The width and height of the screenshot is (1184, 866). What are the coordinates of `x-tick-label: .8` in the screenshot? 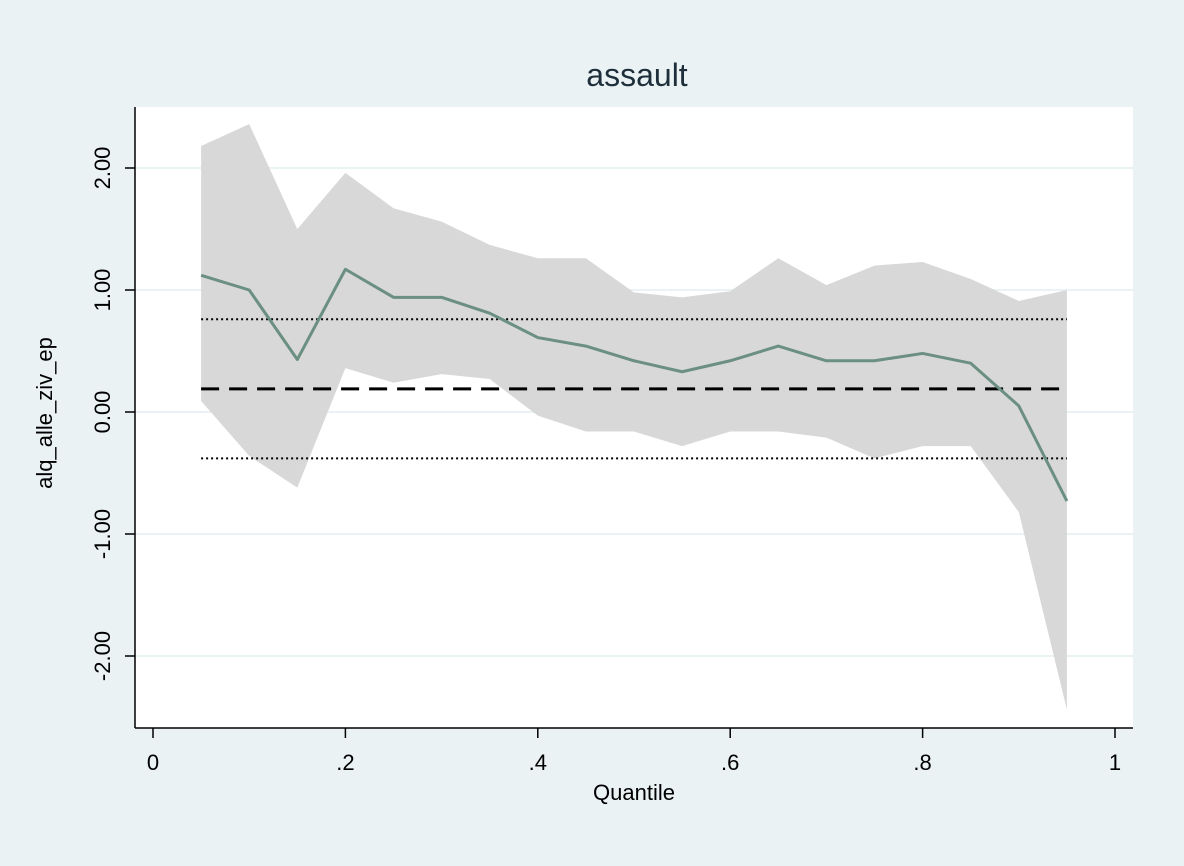 It's located at (922, 762).